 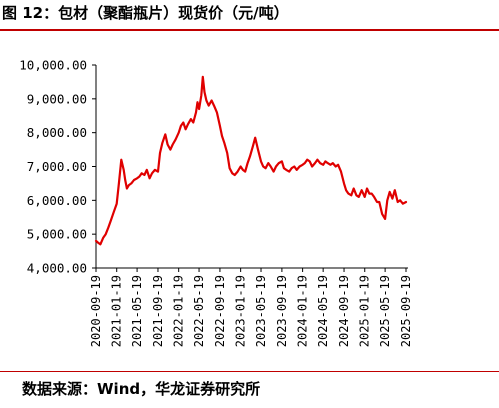 I want to click on x-tick-label: 2022-09-19, so click(x=220, y=311).